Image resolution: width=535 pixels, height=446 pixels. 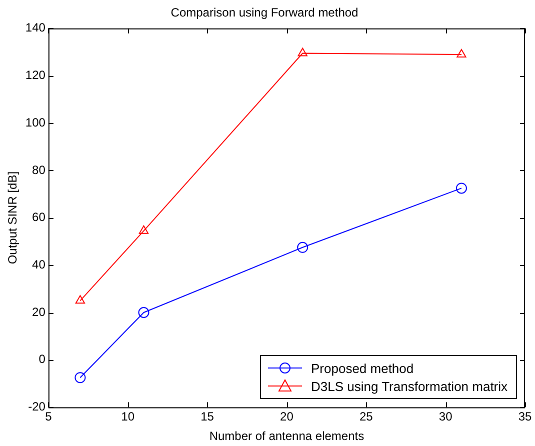 What do you see at coordinates (525, 417) in the screenshot?
I see `x-tick-label: 35` at bounding box center [525, 417].